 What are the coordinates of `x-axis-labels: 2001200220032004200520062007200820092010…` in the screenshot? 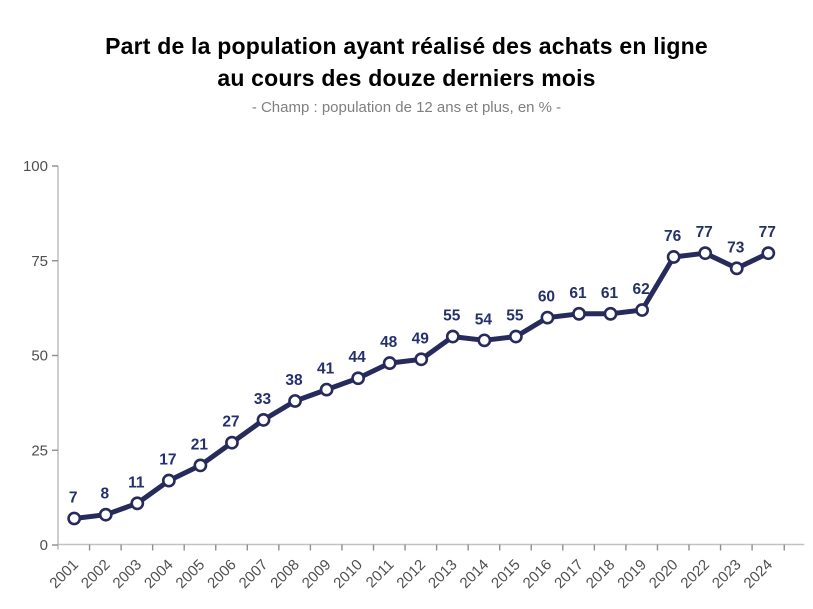 It's located at (411, 574).